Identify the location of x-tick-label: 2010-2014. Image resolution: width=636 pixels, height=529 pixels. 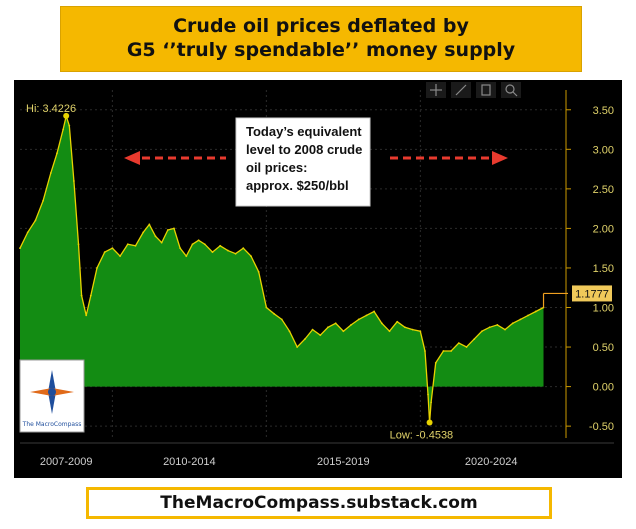
(189, 462).